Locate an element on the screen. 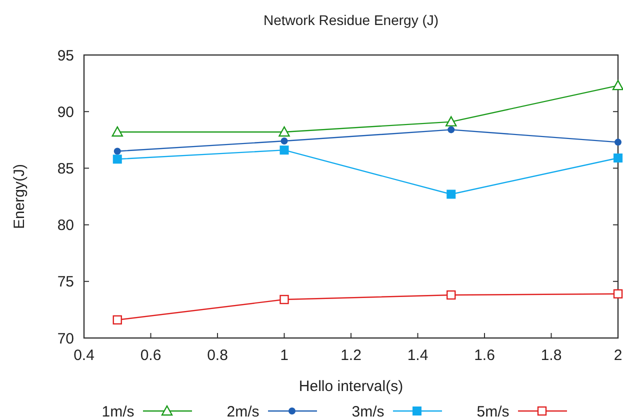 The width and height of the screenshot is (623, 419). legend-label: 1m/s is located at coordinates (118, 411).